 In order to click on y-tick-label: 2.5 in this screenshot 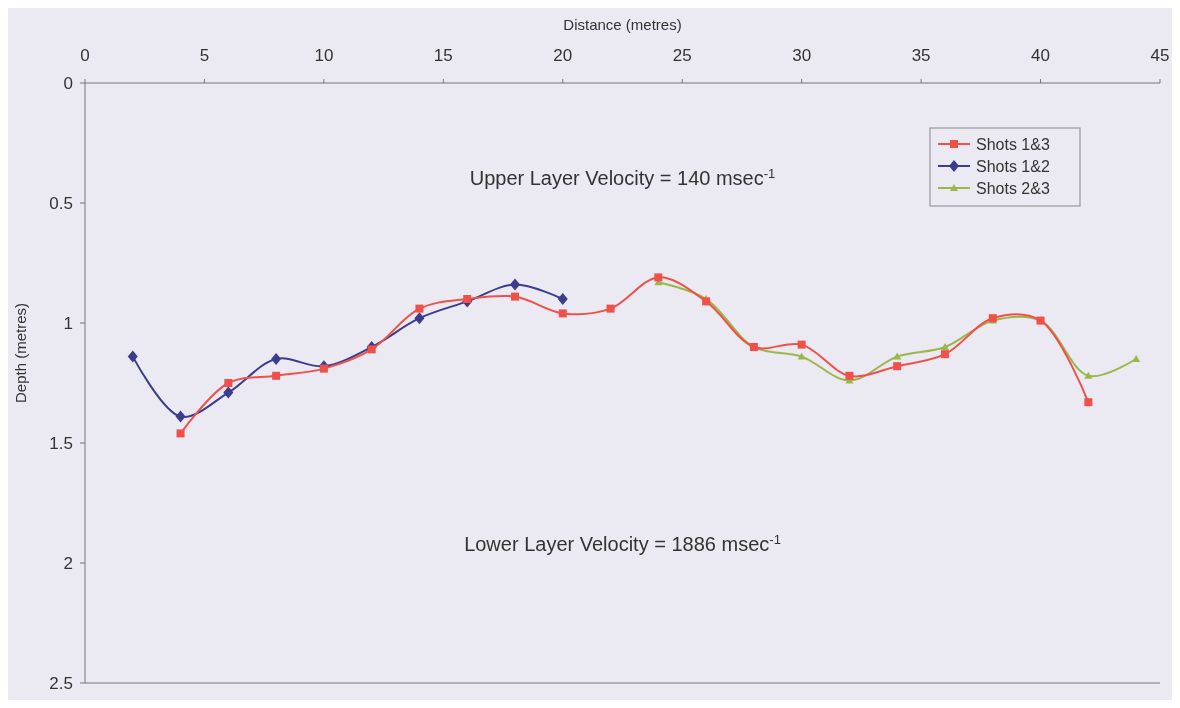, I will do `click(61, 683)`.